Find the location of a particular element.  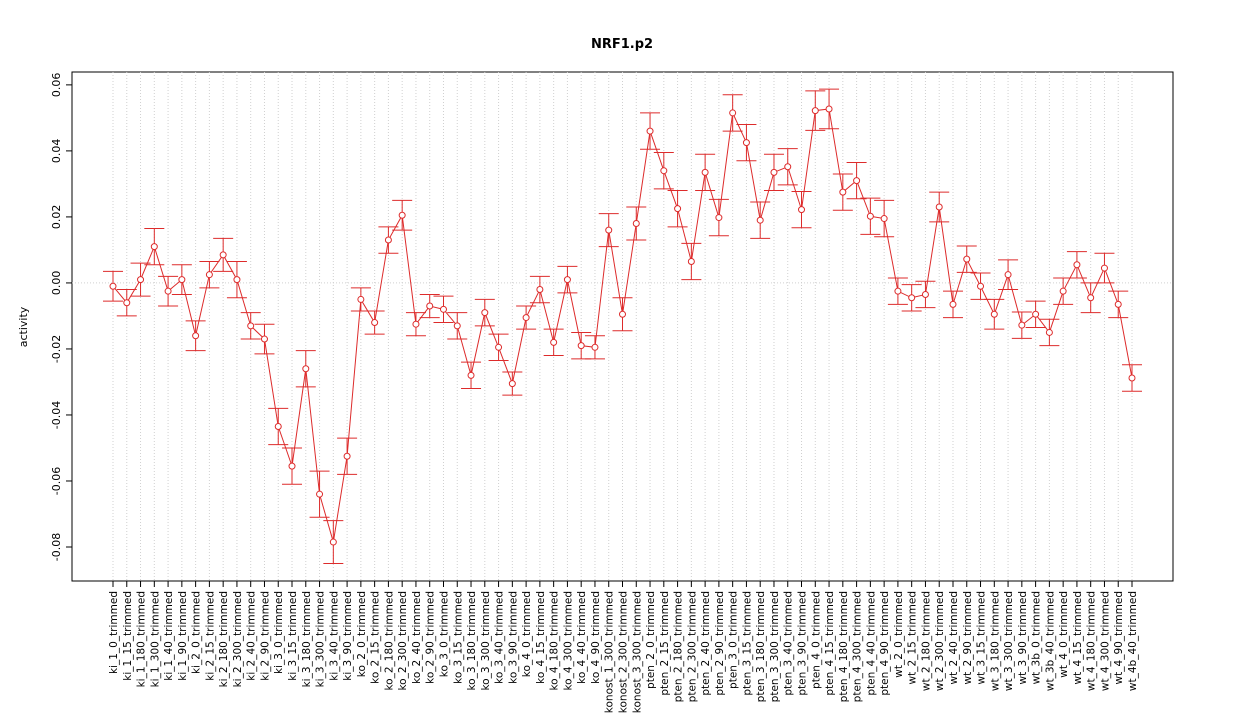

x-tick-label: pten_4_15_trimmed is located at coordinates (830, 643).